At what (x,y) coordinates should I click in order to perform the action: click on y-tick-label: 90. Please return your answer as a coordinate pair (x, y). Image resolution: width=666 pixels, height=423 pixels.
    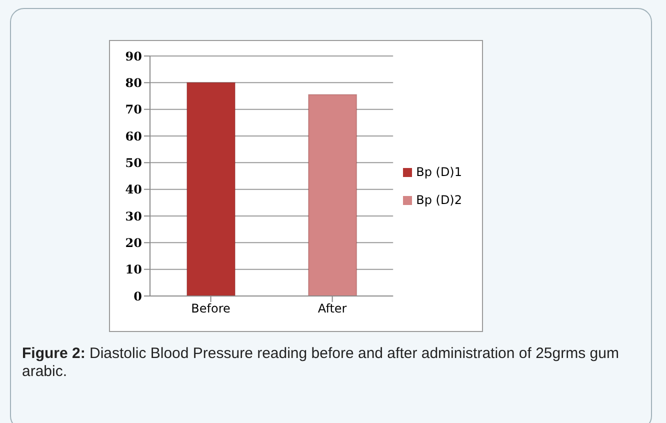
    Looking at the image, I should click on (133, 56).